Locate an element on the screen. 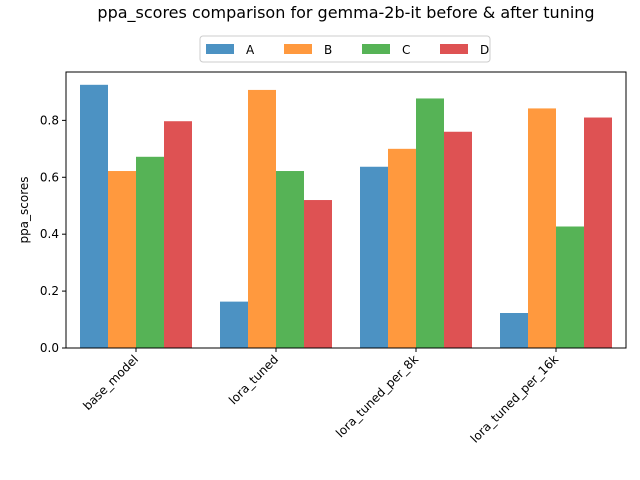 This screenshot has height=480, width=640. legend: A B C D is located at coordinates (345, 49).